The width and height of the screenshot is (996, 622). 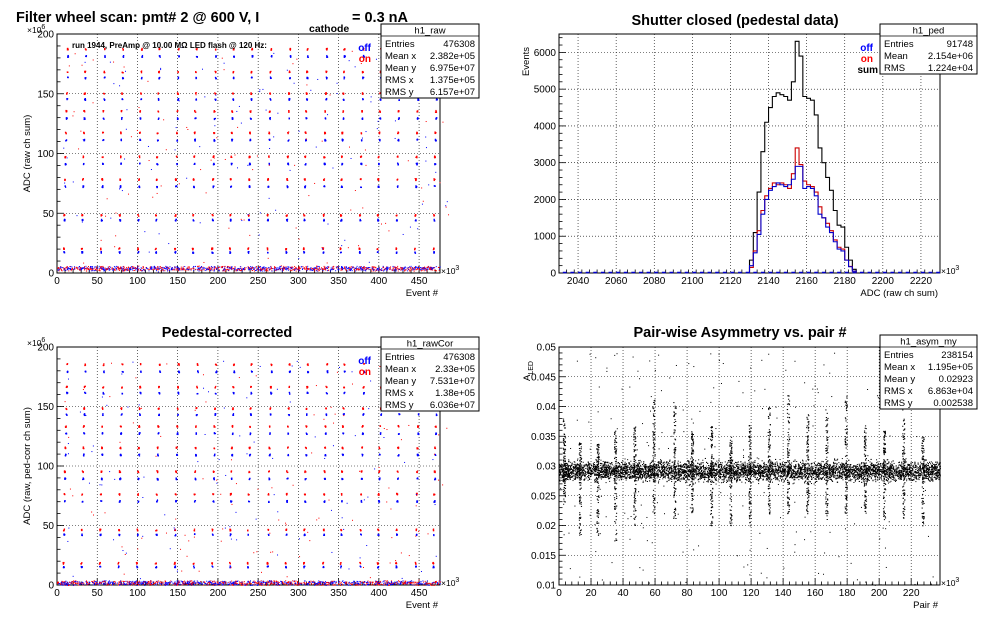 What do you see at coordinates (329, 29) in the screenshot?
I see `raw-title-sub: cathode` at bounding box center [329, 29].